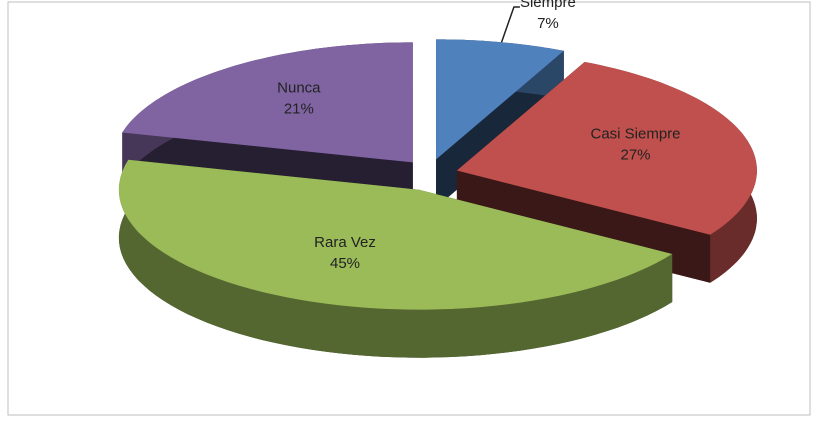  I want to click on slice-label-value: 7%, so click(548, 23).